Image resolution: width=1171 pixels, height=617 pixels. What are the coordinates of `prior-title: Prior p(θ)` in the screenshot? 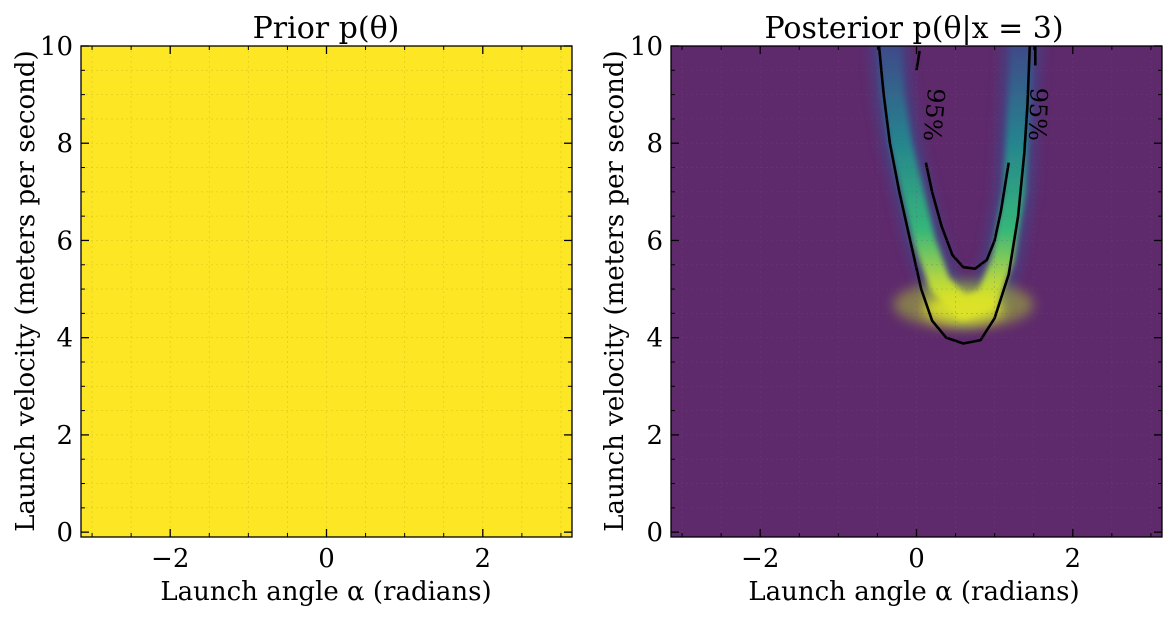 It's located at (326, 28).